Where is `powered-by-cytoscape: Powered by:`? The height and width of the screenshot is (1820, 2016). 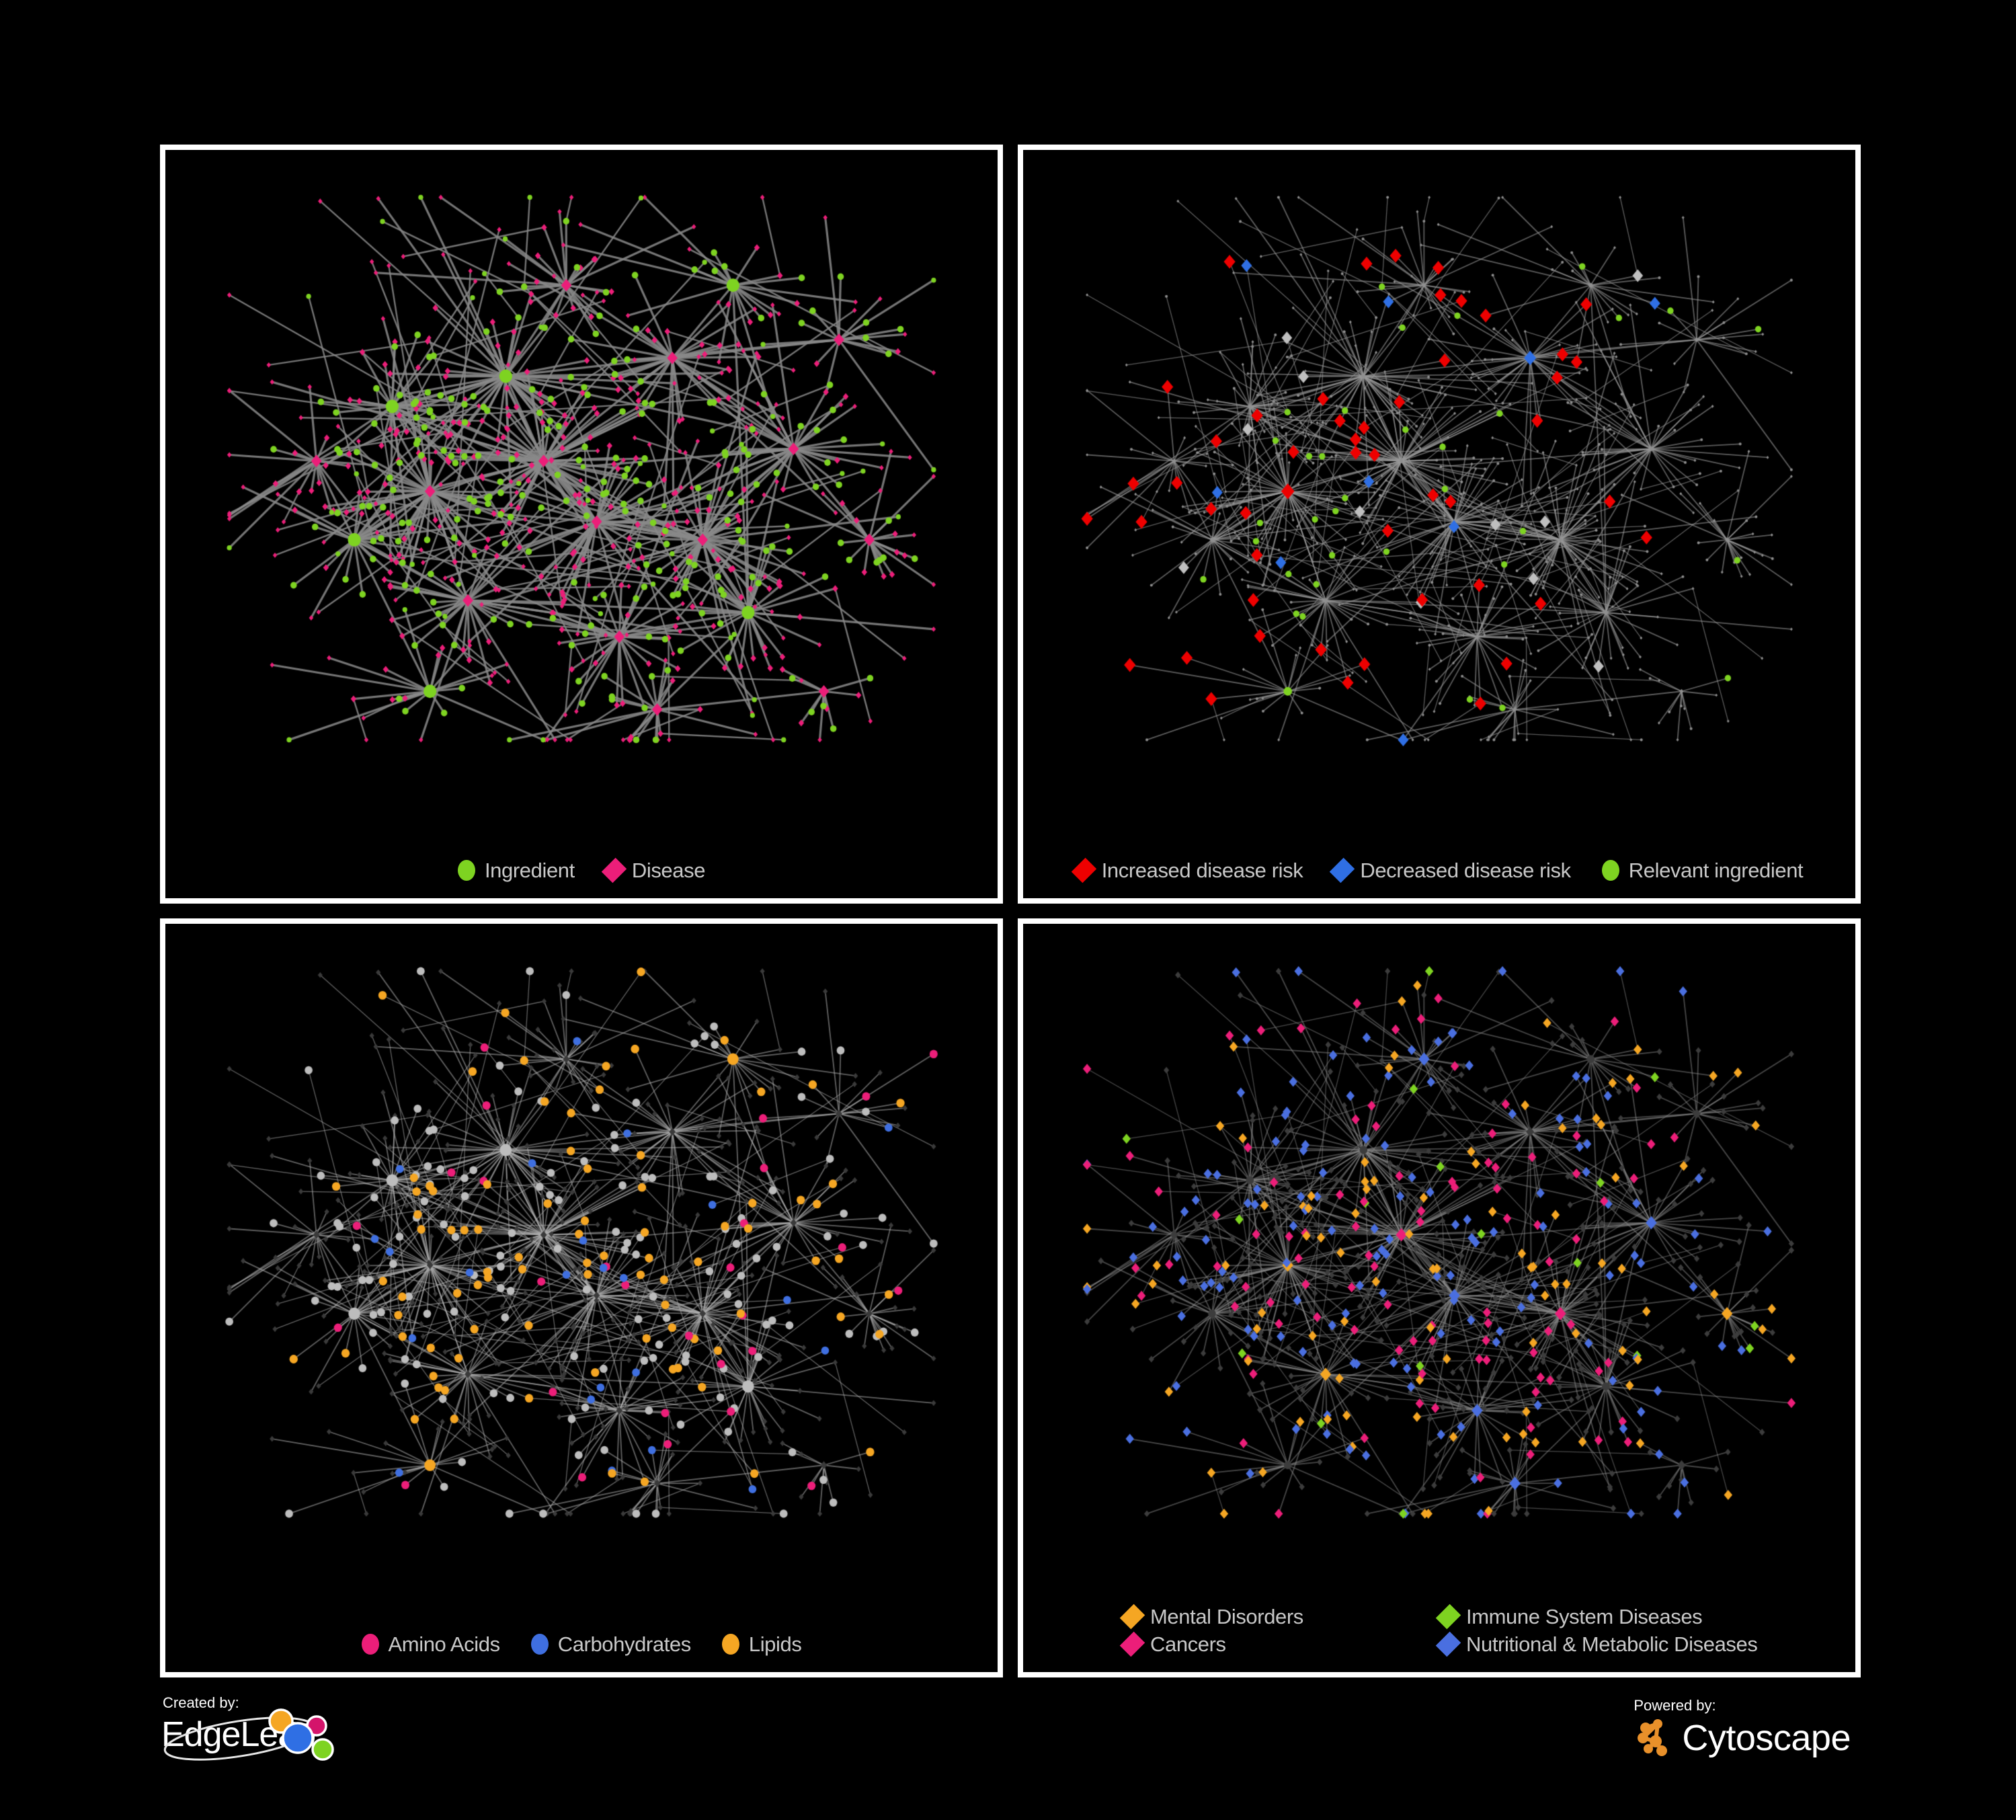 powered-by-cytoscape: Powered by: is located at coordinates (1742, 1728).